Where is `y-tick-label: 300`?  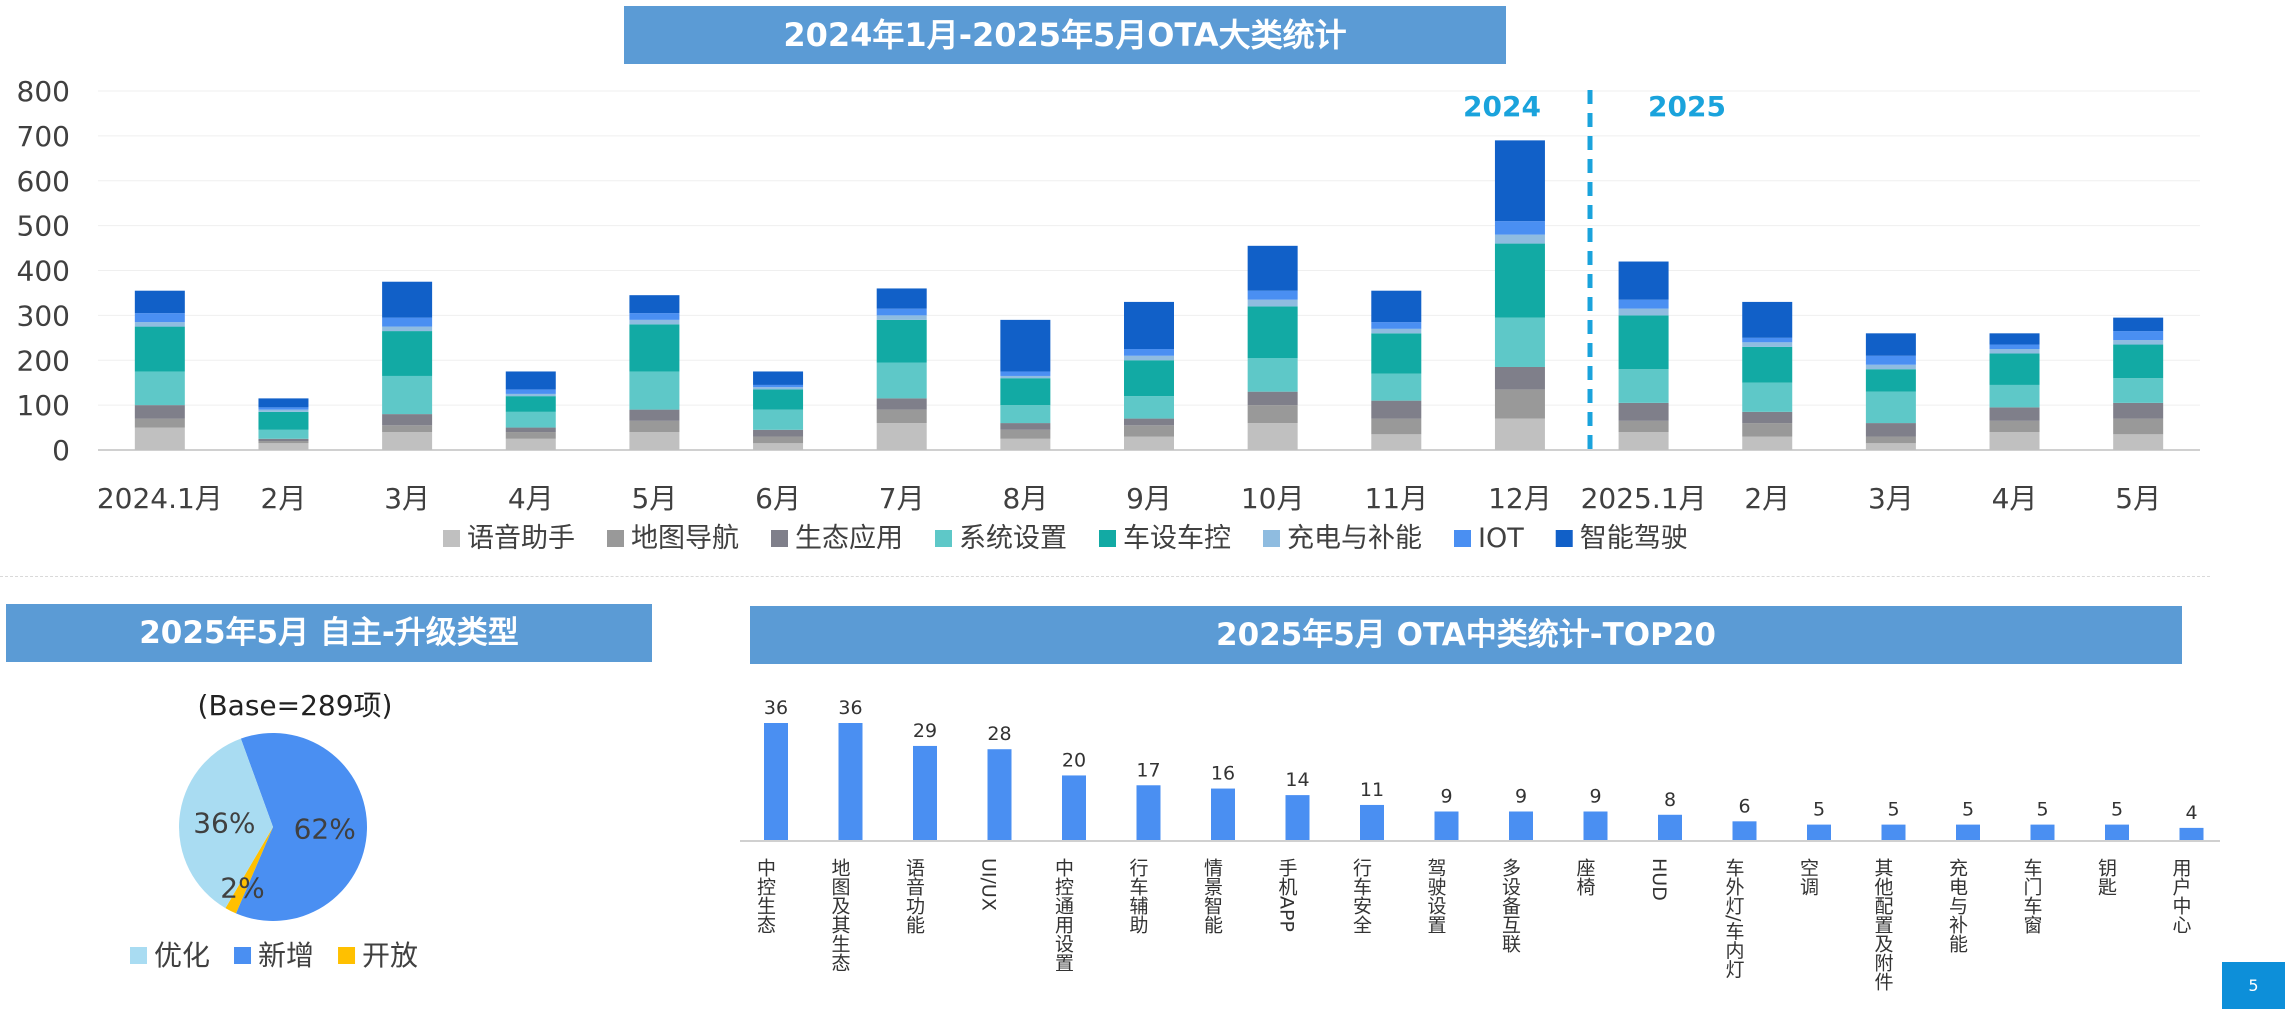
y-tick-label: 300 is located at coordinates (43, 315).